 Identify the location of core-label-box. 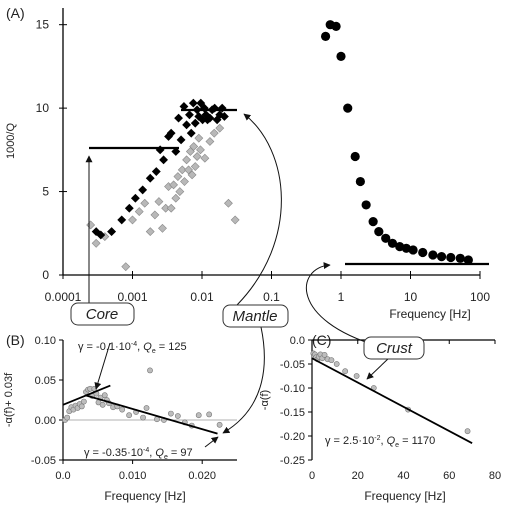
(102, 314).